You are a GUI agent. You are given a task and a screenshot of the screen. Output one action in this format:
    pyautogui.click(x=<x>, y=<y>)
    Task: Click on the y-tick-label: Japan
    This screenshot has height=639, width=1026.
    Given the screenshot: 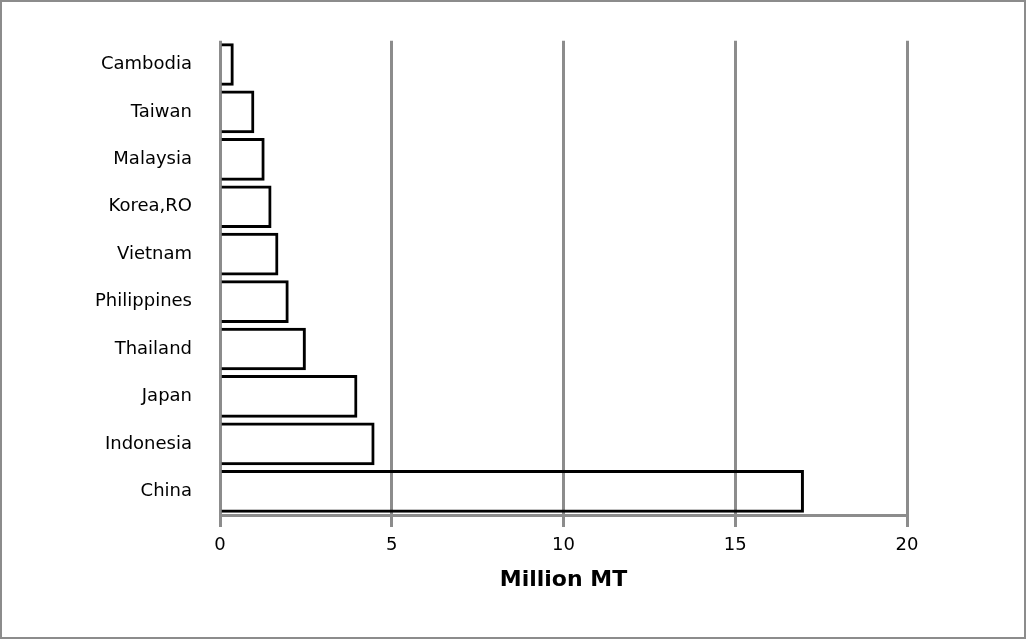 What is the action you would take?
    pyautogui.click(x=166, y=395)
    